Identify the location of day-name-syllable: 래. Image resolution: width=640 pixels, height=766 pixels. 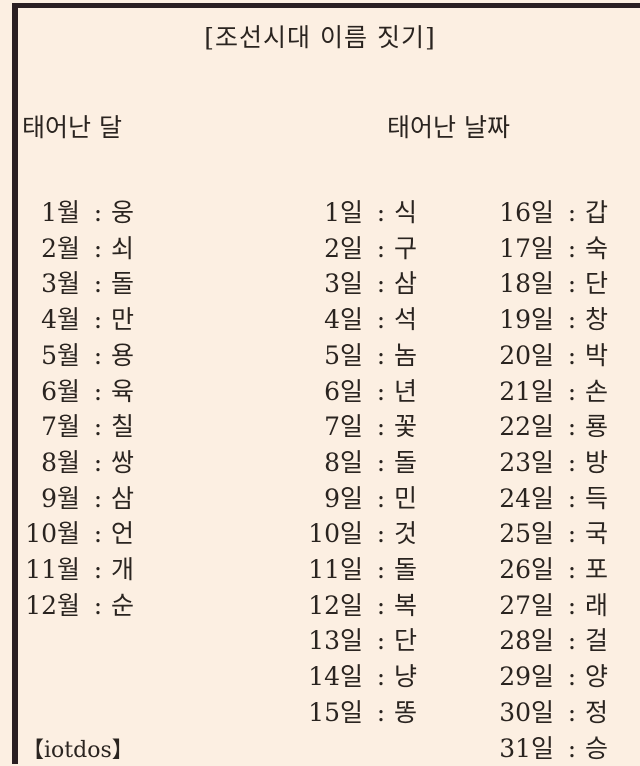
(597, 605).